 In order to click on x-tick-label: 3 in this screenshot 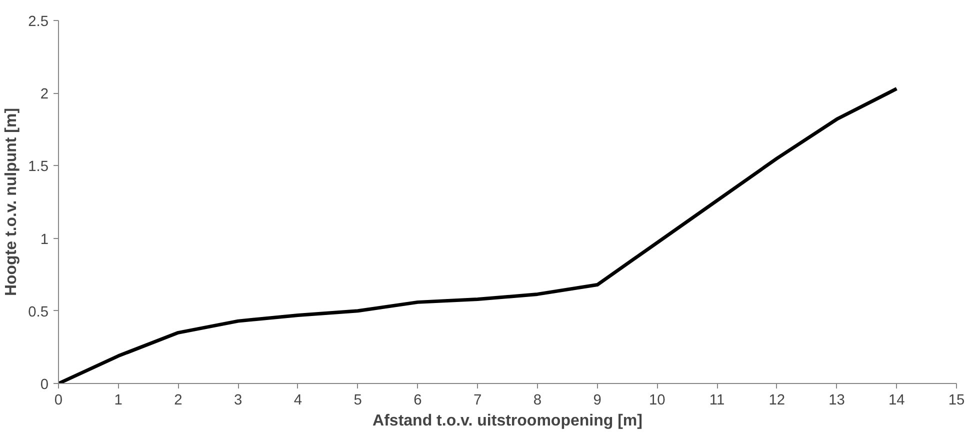, I will do `click(238, 400)`.